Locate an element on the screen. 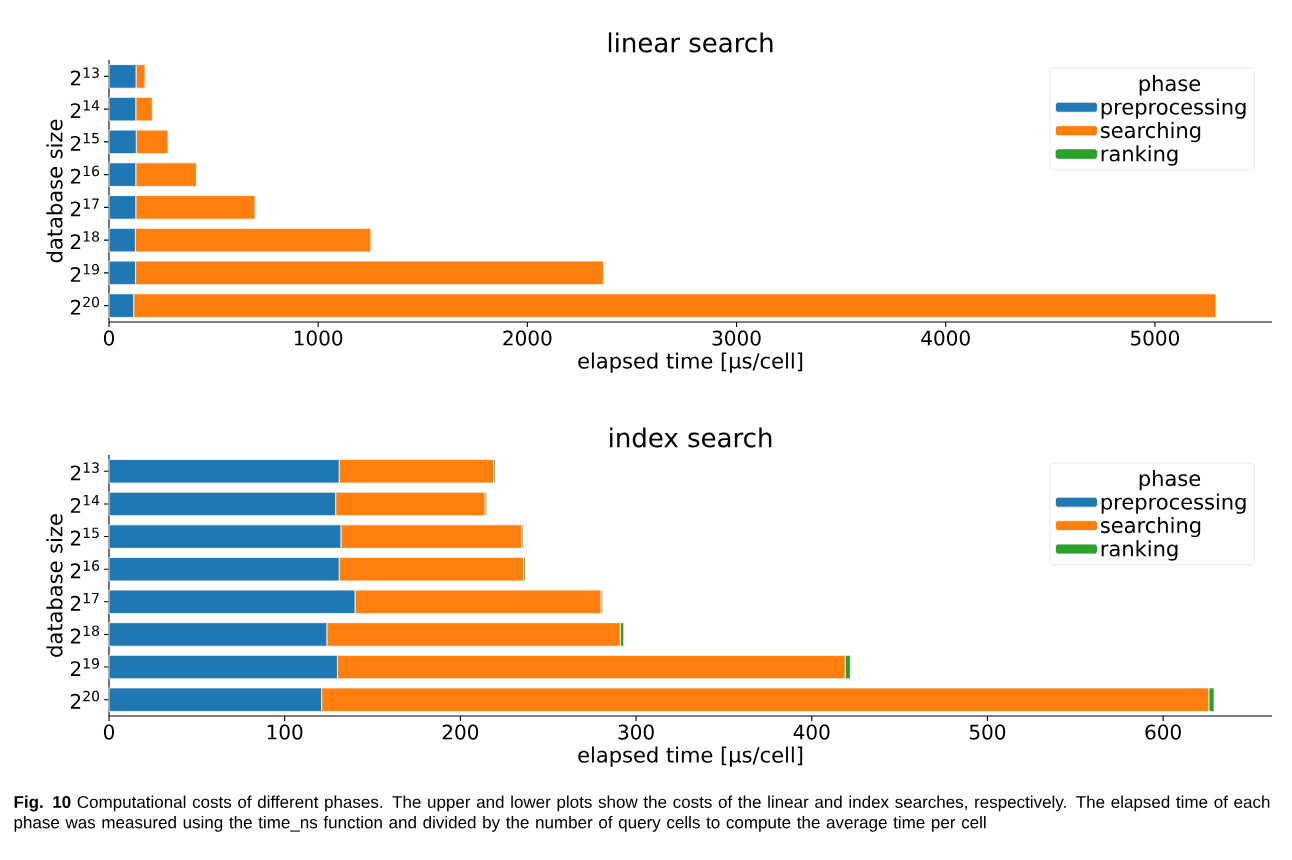  x-tick-label: 5000 is located at coordinates (1154, 338).